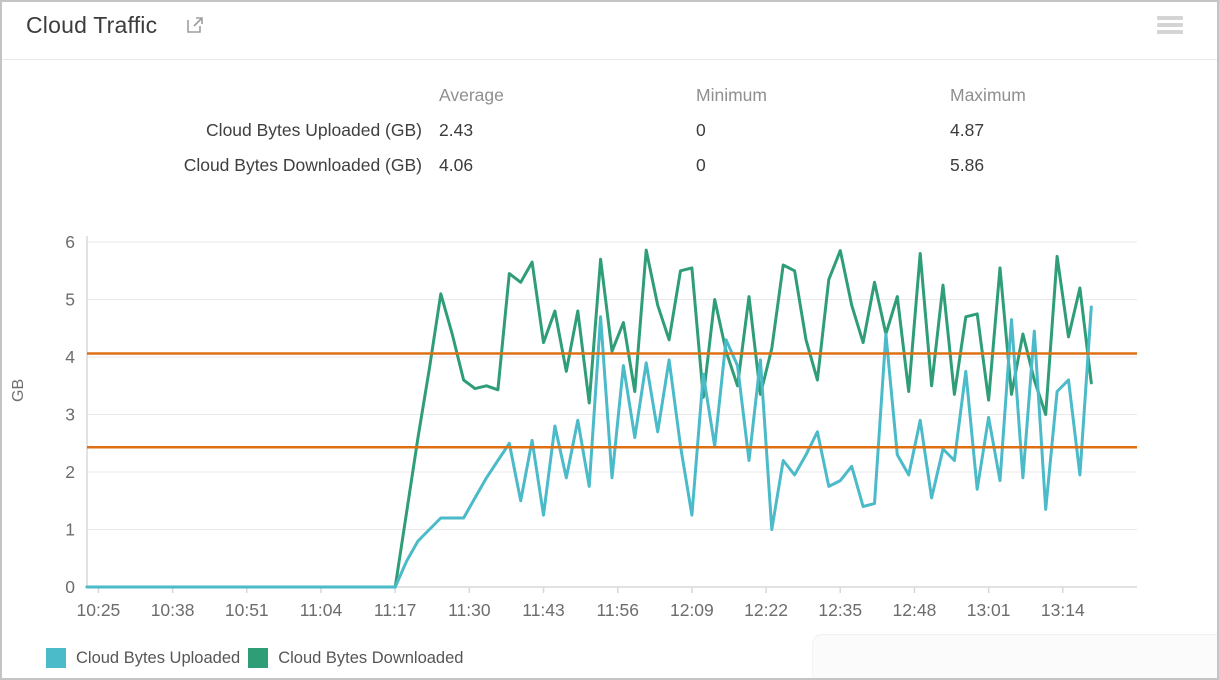  Describe the element at coordinates (456, 130) in the screenshot. I see `stats-uploaded-average: 2.43` at that location.